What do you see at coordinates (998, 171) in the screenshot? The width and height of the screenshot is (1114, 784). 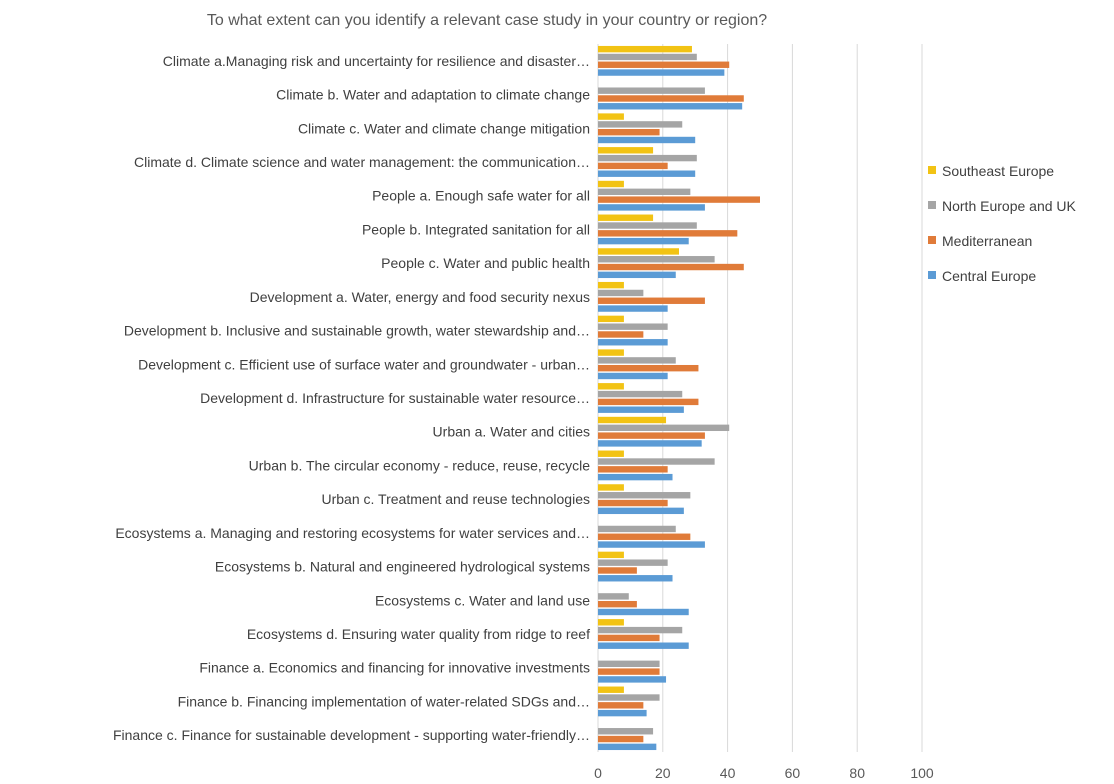 I see `legend-label: Southeast Europe` at bounding box center [998, 171].